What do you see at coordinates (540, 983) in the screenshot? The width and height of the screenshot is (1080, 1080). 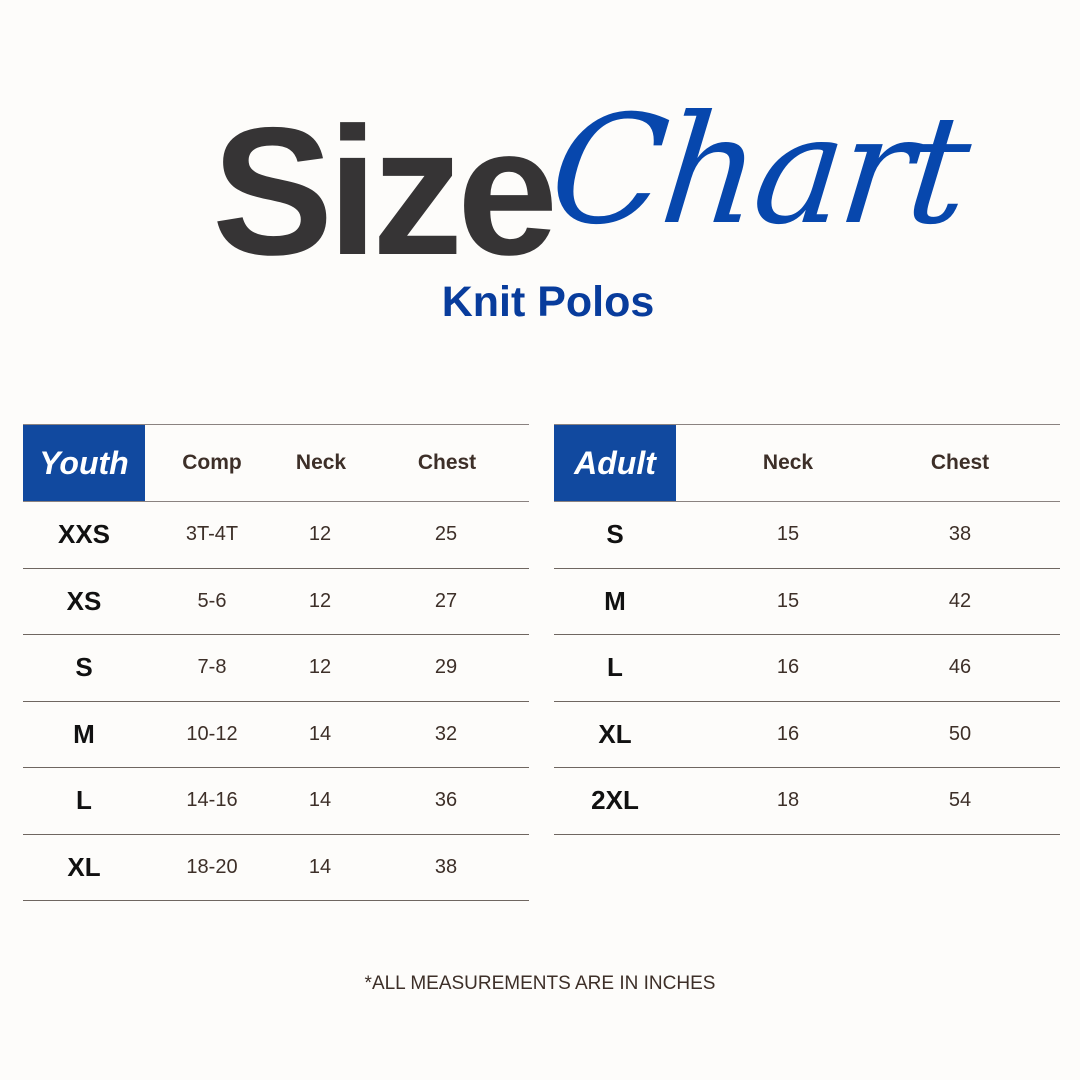 I see `footnote: *ALL MEASUREMENTS ARE IN INCHES` at bounding box center [540, 983].